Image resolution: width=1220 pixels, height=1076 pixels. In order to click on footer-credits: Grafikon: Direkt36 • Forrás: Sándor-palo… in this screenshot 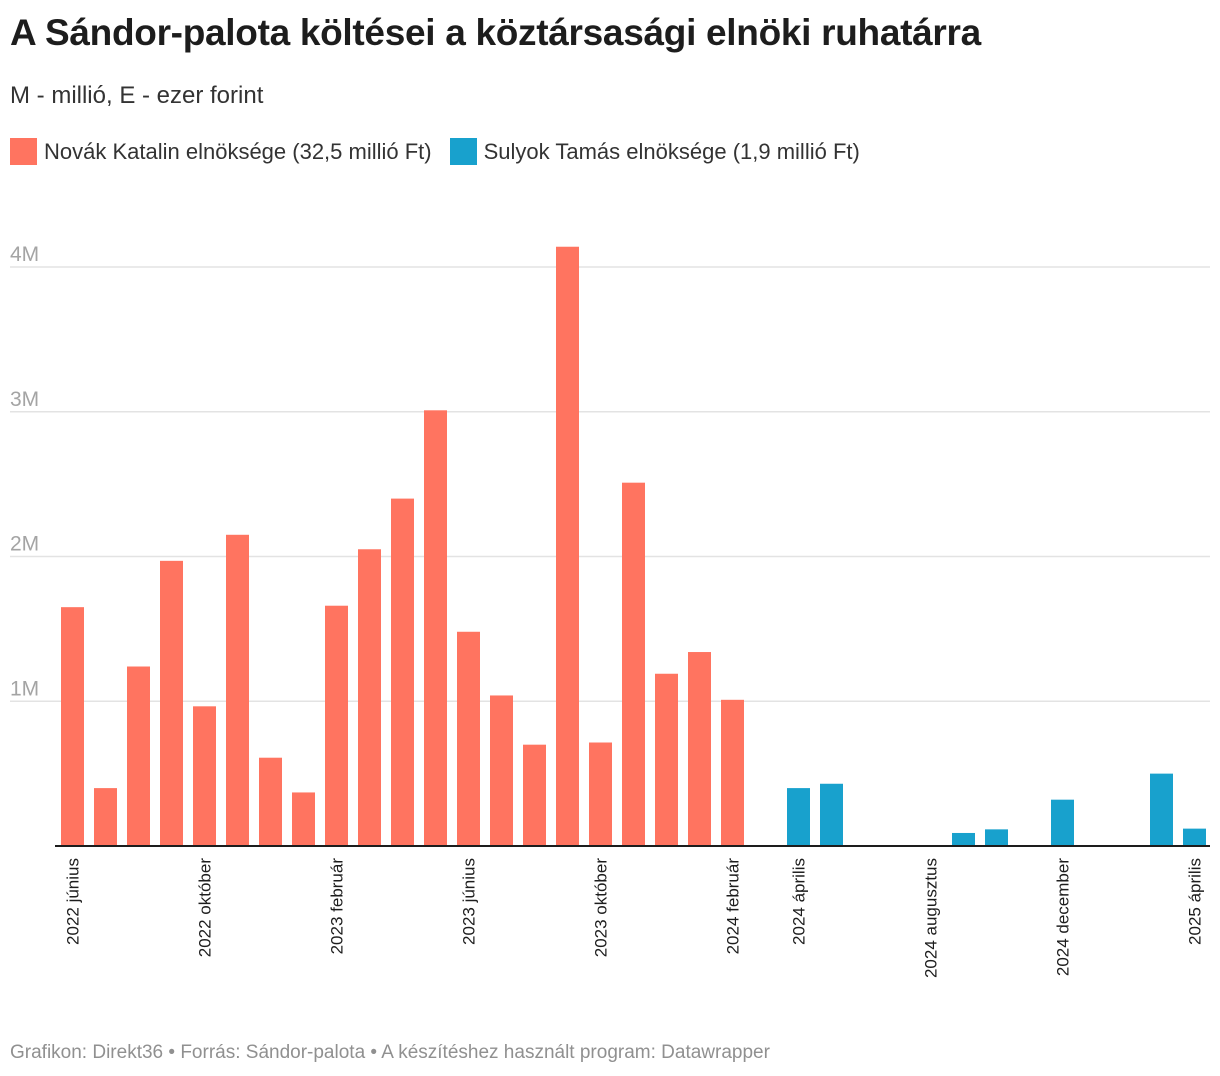, I will do `click(390, 1052)`.